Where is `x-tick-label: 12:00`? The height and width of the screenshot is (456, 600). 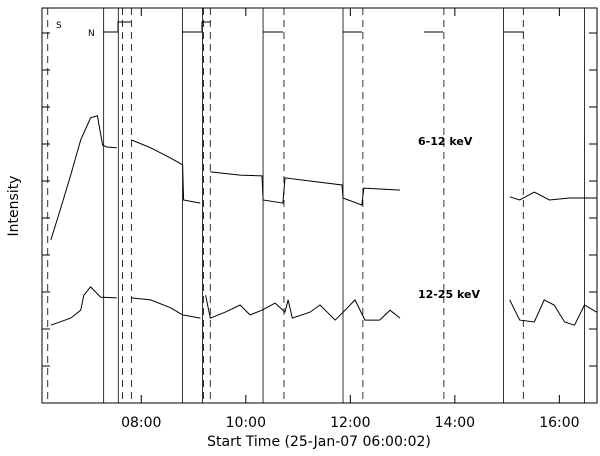
x-tick-label: 12:00 is located at coordinates (350, 423).